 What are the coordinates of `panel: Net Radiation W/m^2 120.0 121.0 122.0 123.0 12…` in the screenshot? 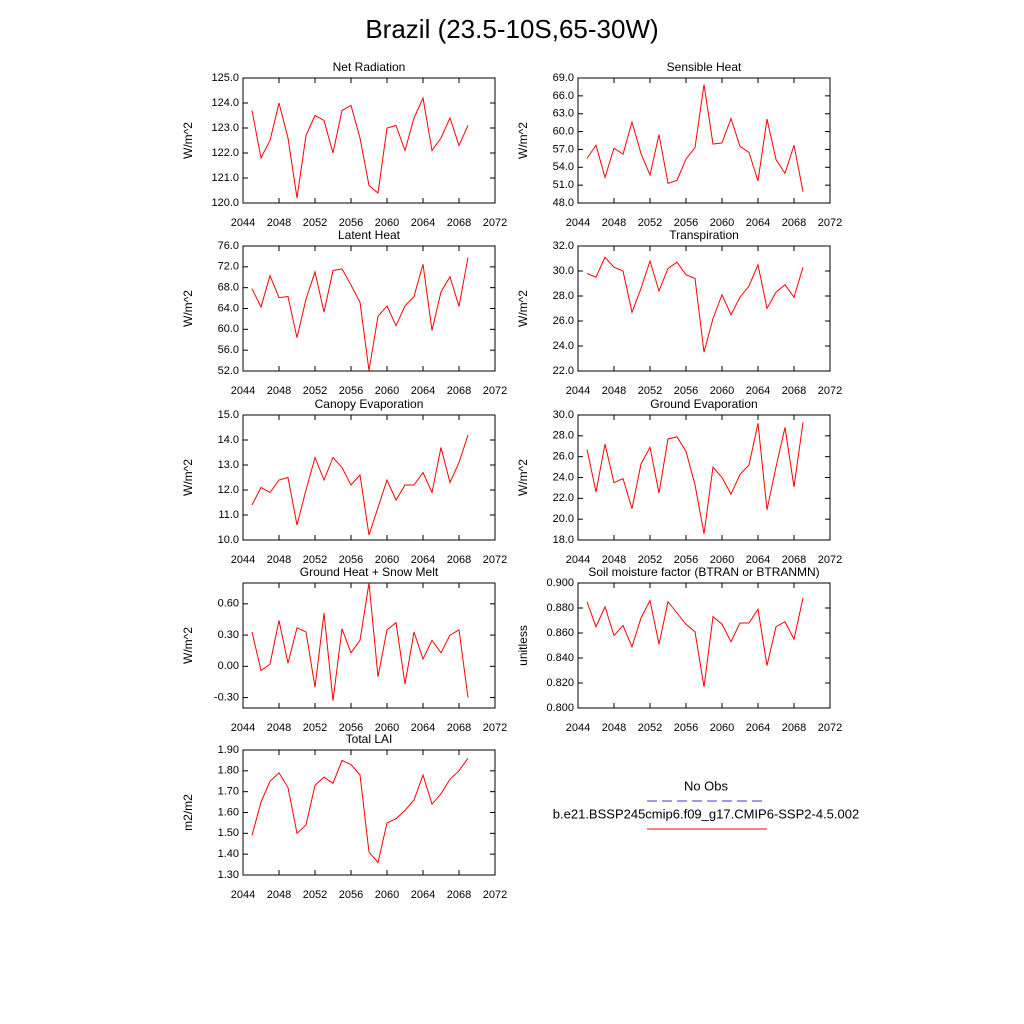 It's located at (344, 144).